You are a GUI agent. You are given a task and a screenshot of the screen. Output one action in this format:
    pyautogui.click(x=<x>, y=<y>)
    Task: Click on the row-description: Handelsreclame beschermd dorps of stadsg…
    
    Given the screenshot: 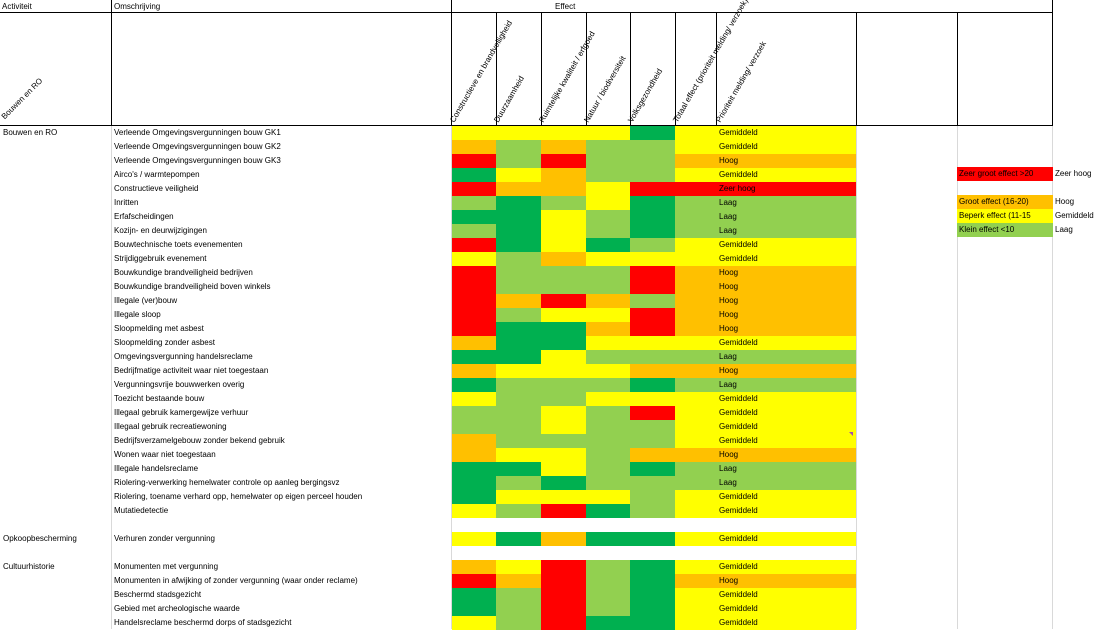 What is the action you would take?
    pyautogui.click(x=203, y=622)
    